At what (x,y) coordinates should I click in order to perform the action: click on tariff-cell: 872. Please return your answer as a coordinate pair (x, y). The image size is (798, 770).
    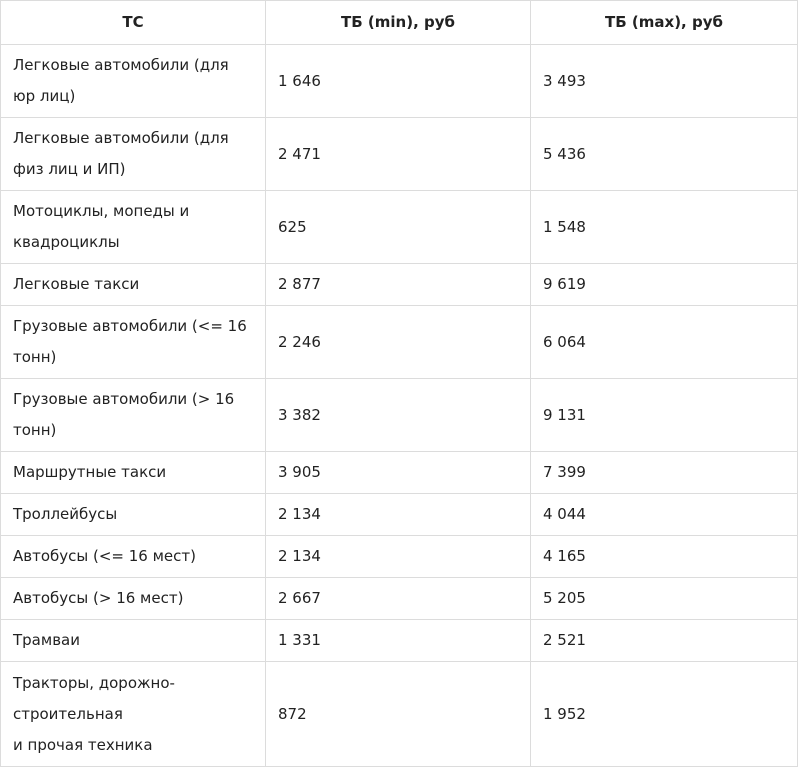
    Looking at the image, I should click on (398, 714).